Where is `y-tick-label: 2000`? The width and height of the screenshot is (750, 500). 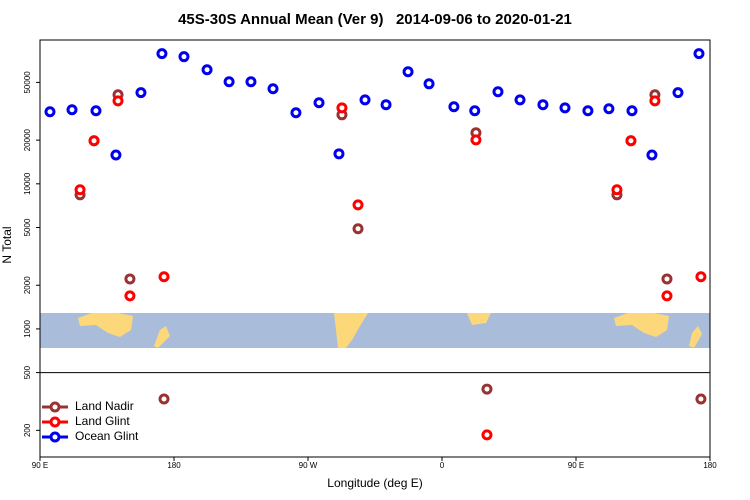 y-tick-label: 2000 is located at coordinates (27, 285).